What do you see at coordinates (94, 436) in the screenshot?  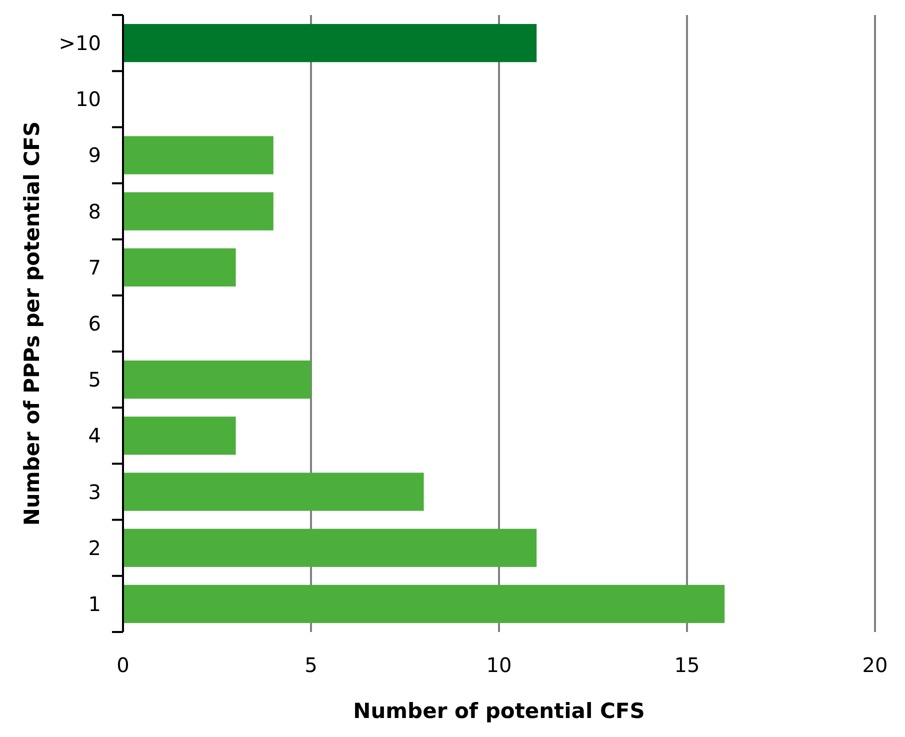 I see `y-tick-label: 4` at bounding box center [94, 436].